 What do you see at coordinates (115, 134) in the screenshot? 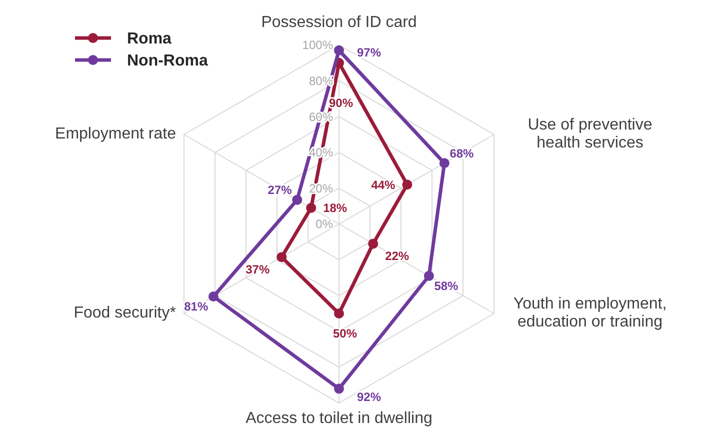
I see `spoke-label: Employment rate` at bounding box center [115, 134].